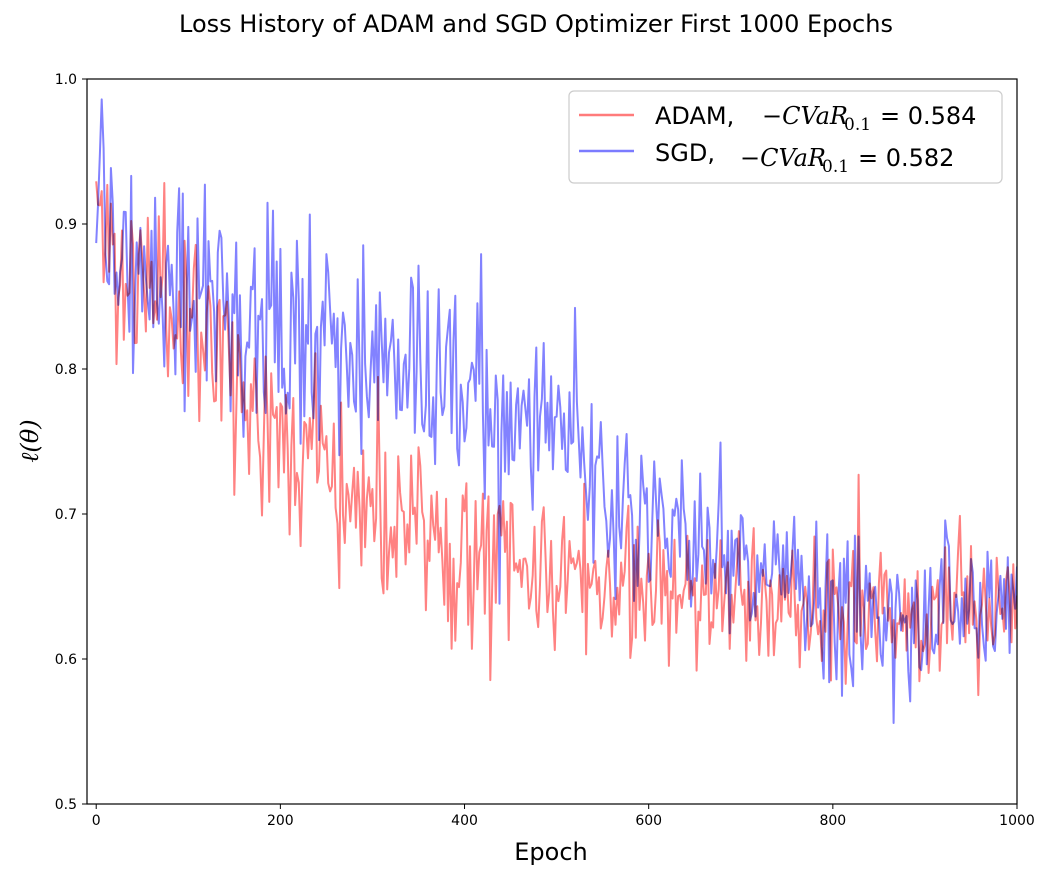 Image resolution: width=1049 pixels, height=878 pixels. I want to click on x-tick-label: 600, so click(648, 821).